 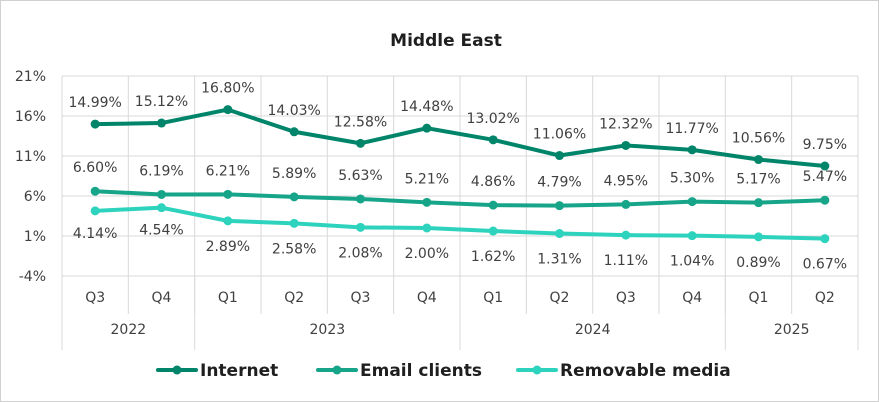 I want to click on data-label: 14.99%, so click(x=94, y=103).